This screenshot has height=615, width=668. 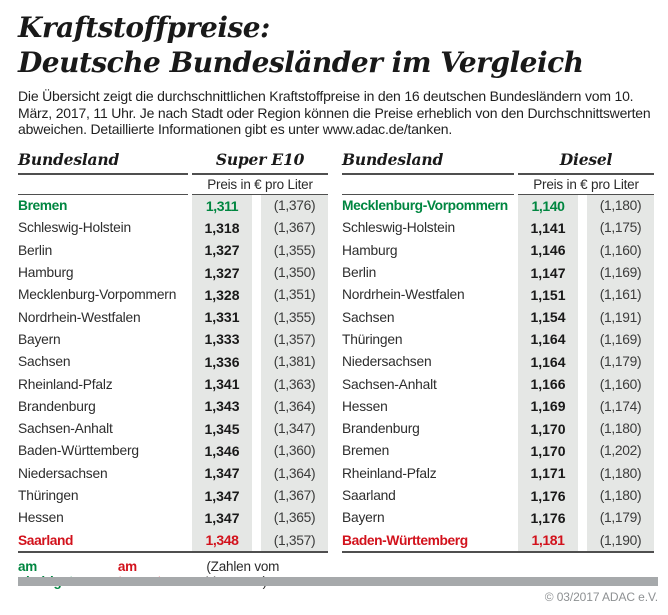 What do you see at coordinates (425, 206) in the screenshot?
I see `state-name: Mecklenburg-Vorpommern` at bounding box center [425, 206].